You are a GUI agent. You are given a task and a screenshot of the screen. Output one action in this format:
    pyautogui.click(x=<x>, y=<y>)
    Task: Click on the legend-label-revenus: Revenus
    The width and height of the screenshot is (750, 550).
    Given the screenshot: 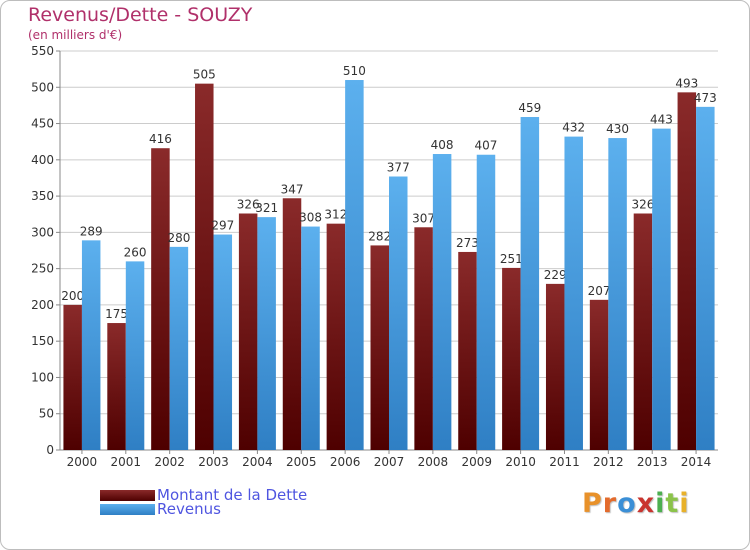 What is the action you would take?
    pyautogui.click(x=189, y=509)
    